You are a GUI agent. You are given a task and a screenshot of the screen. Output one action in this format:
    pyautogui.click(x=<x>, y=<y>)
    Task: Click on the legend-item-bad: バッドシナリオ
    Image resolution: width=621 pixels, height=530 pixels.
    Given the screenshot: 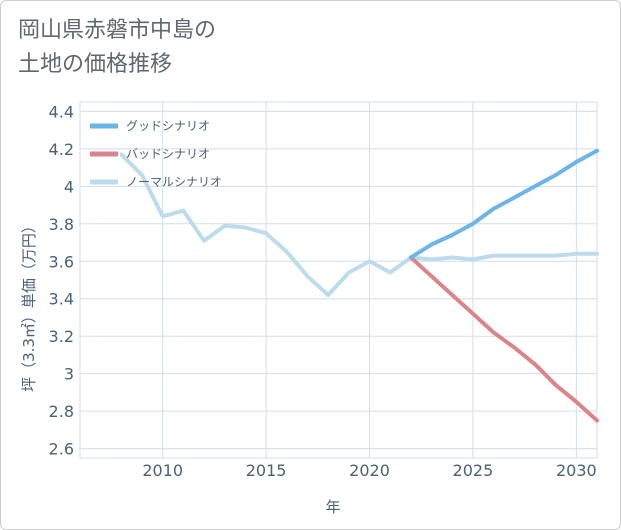 What is the action you would take?
    pyautogui.click(x=150, y=154)
    